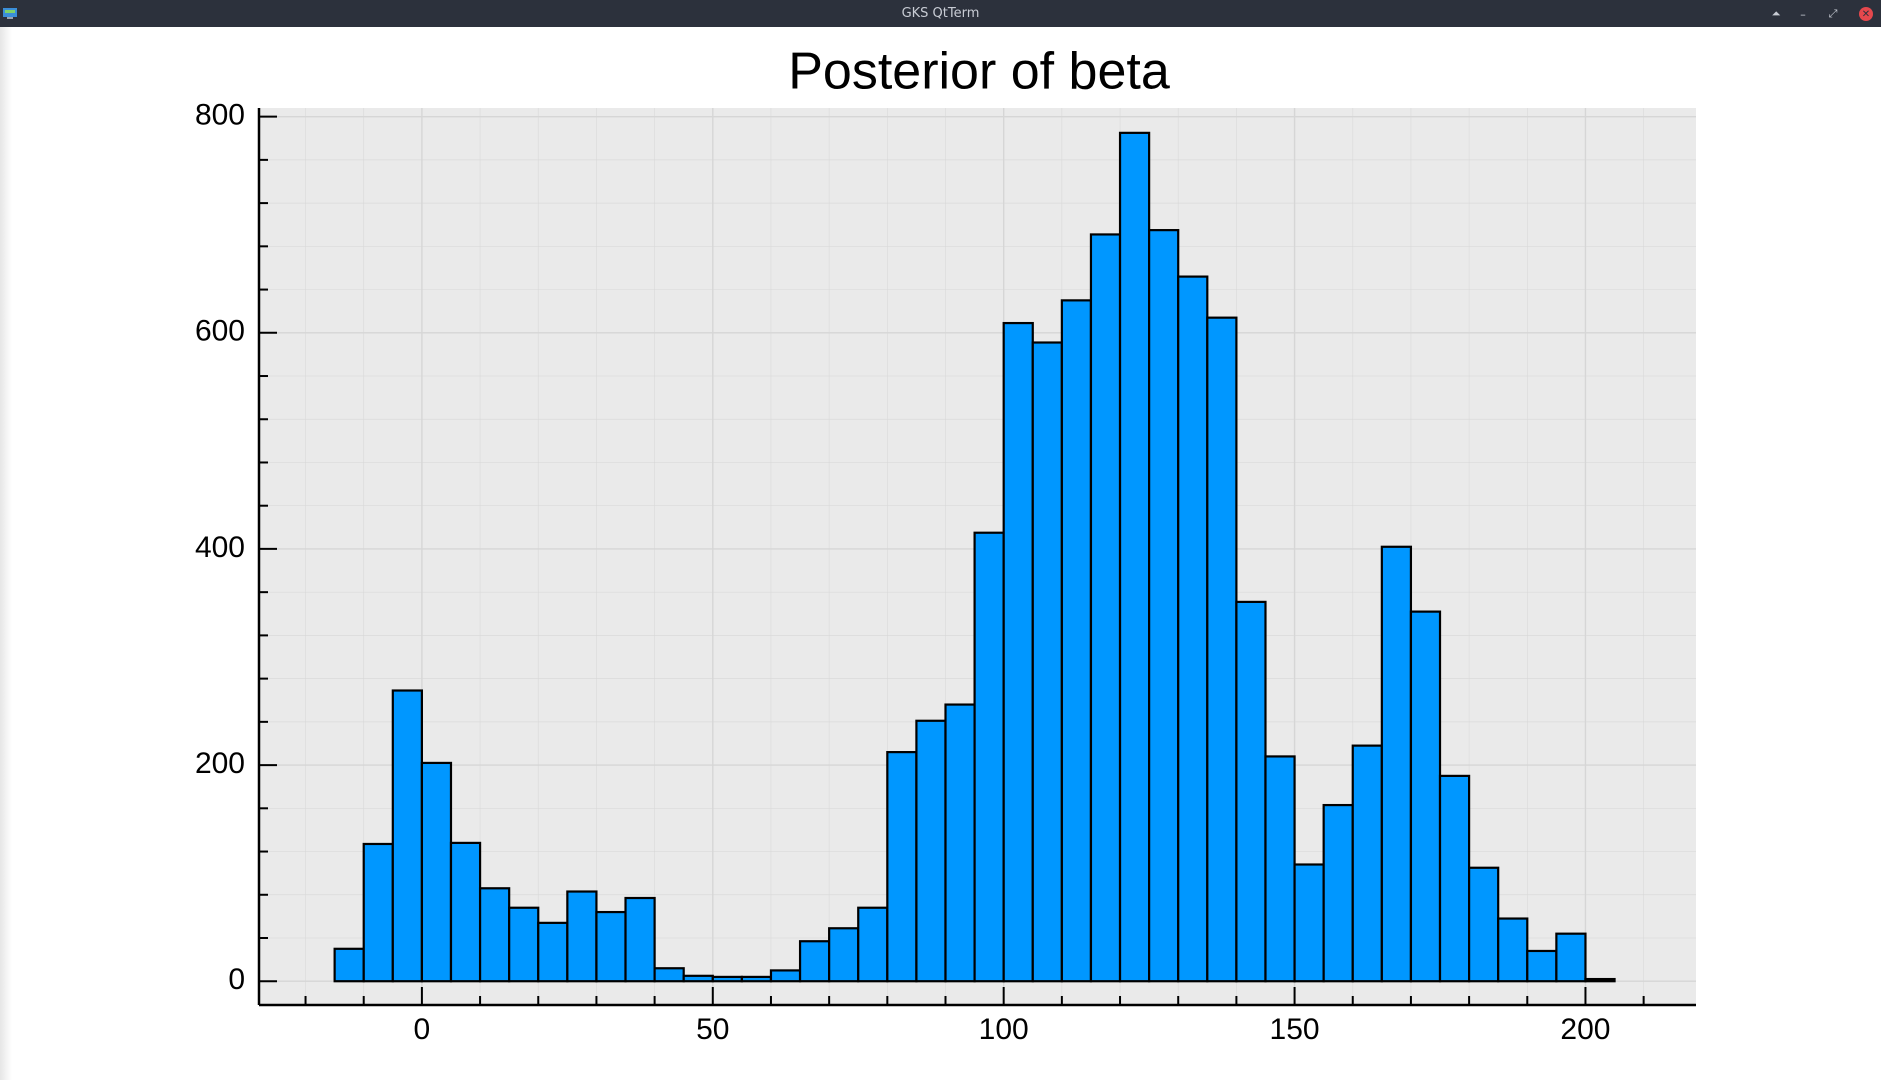 This screenshot has width=1881, height=1080. What do you see at coordinates (236, 979) in the screenshot?
I see `y-tick-label: 0` at bounding box center [236, 979].